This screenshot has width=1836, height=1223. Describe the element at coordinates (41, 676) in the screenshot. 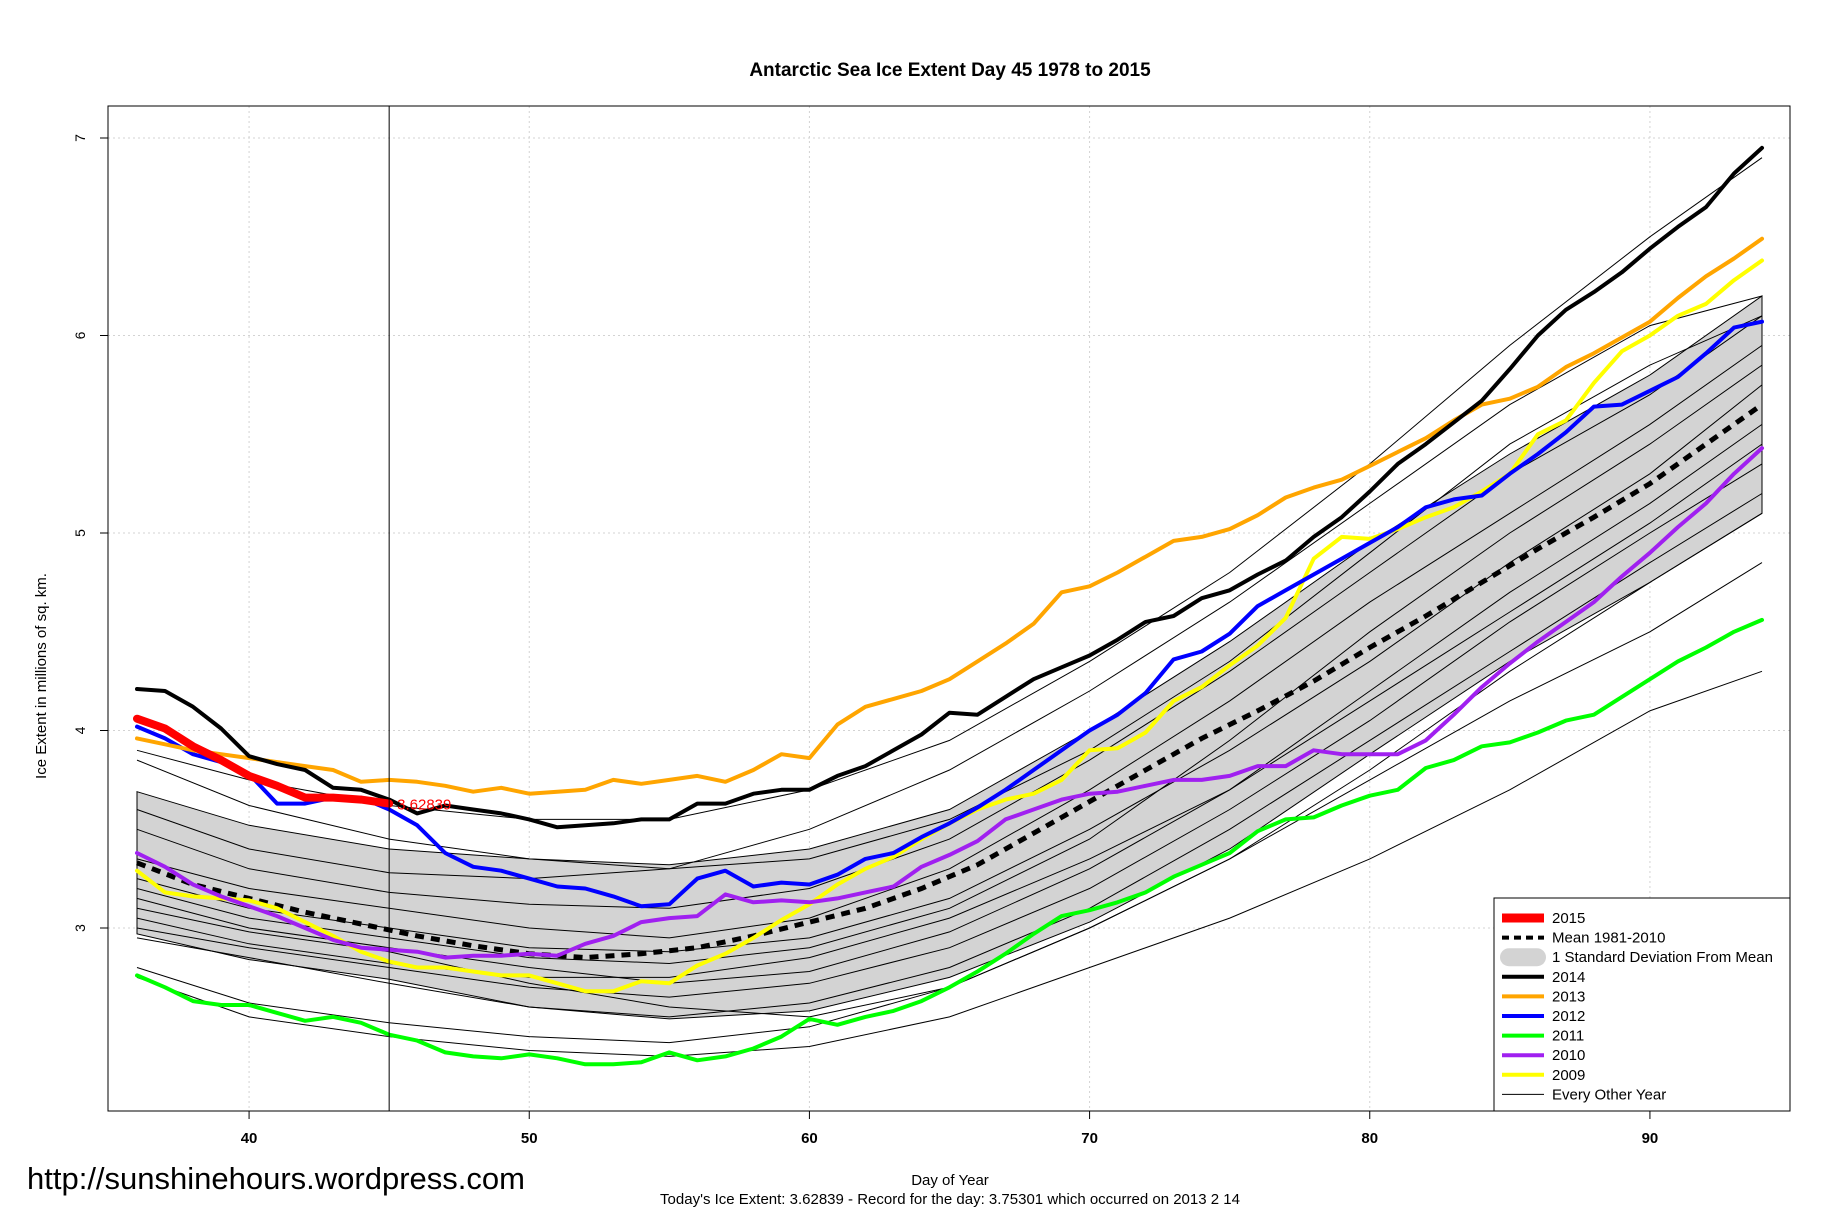

I see `y-axis-label: Ice Extent in millions of sq. km.` at that location.